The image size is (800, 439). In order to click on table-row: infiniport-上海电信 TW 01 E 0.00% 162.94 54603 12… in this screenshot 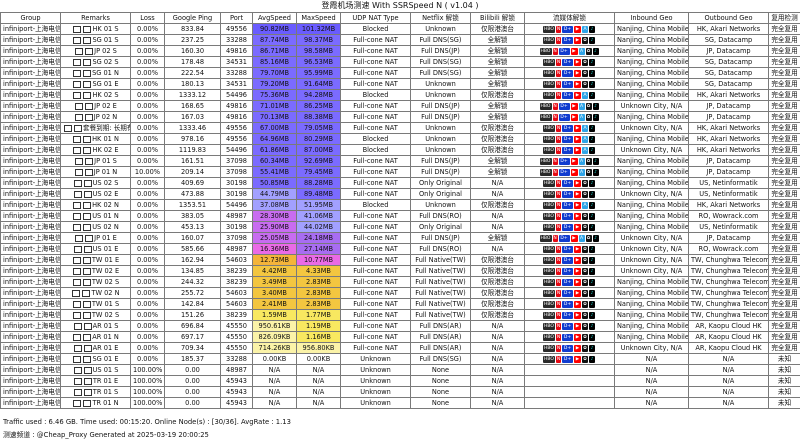, I will do `click(400, 260)`.